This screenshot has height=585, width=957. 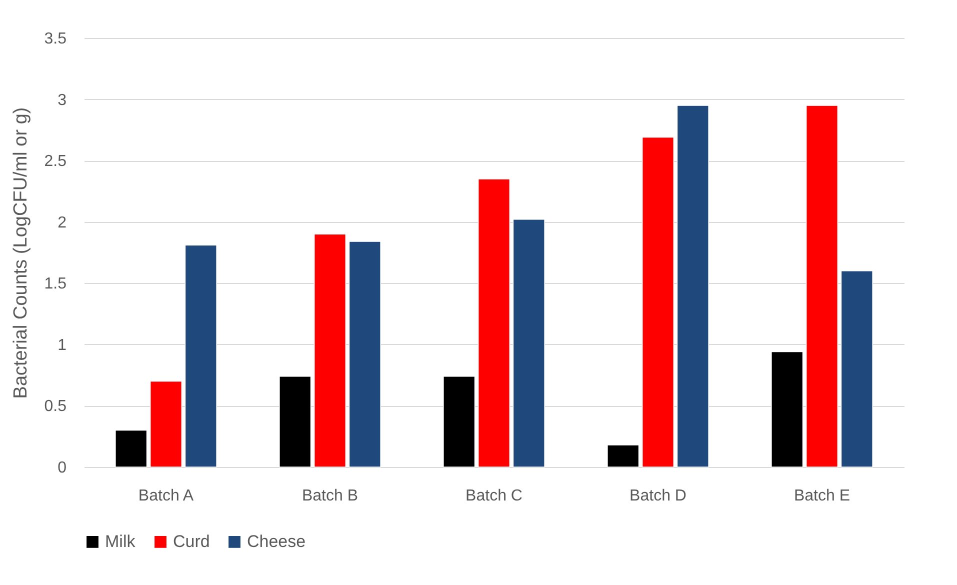 I want to click on y-tick-label: 3, so click(x=62, y=100).